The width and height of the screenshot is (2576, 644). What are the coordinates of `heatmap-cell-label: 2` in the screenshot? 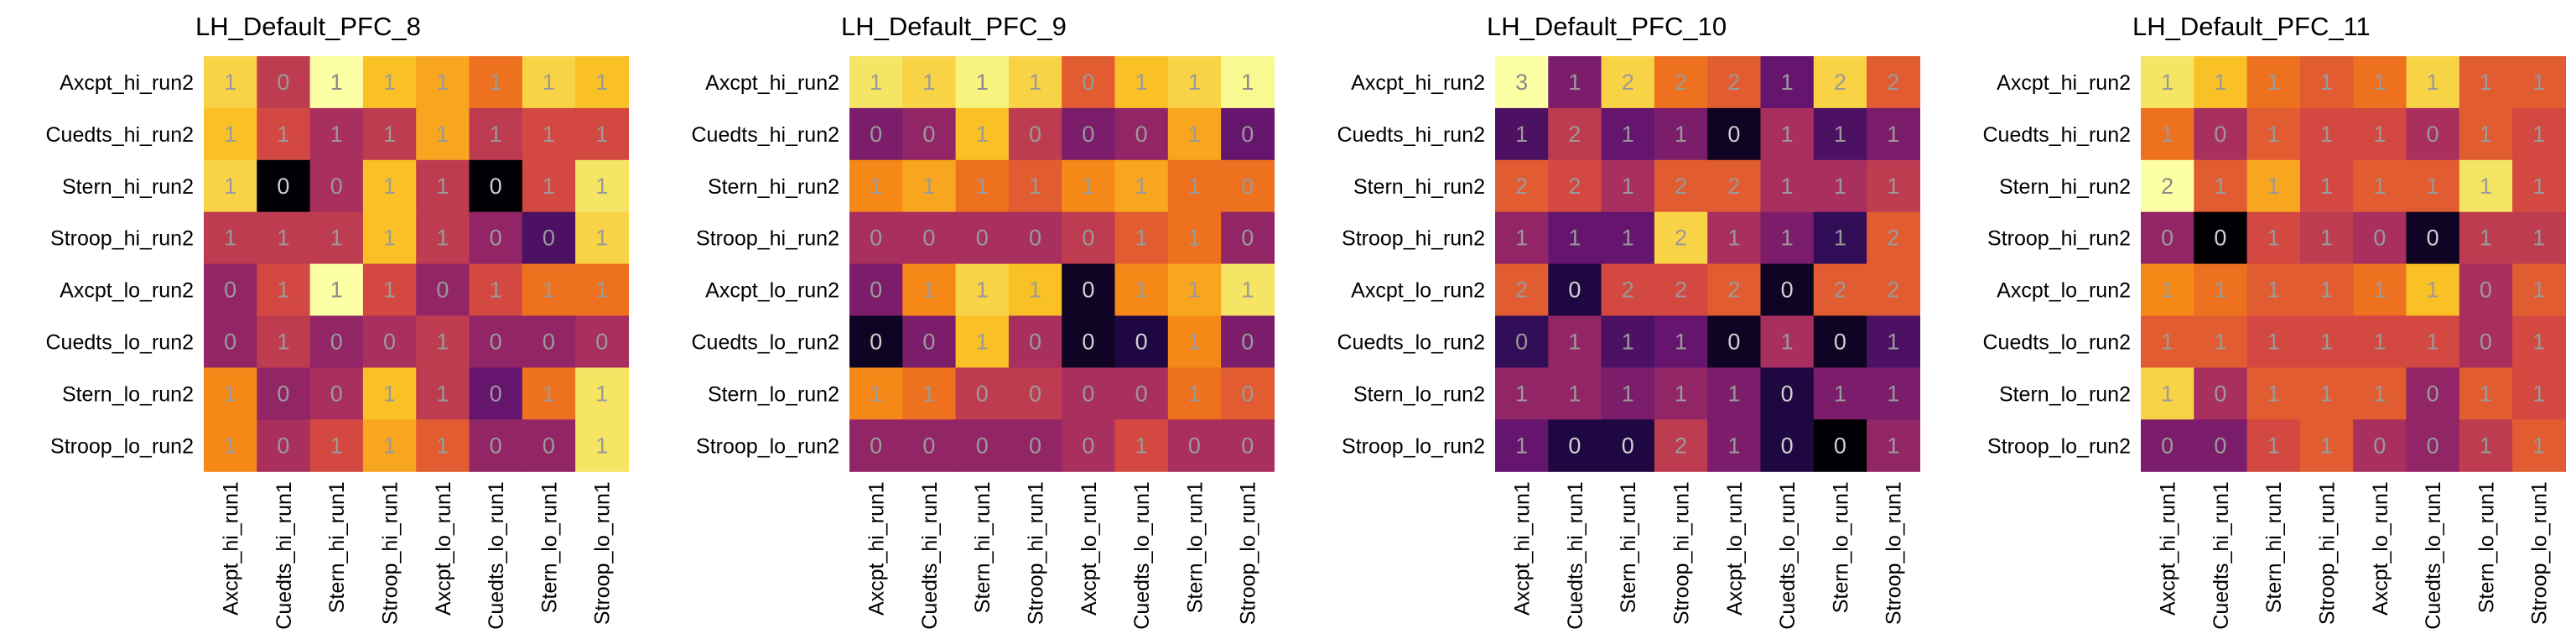 It's located at (1521, 186).